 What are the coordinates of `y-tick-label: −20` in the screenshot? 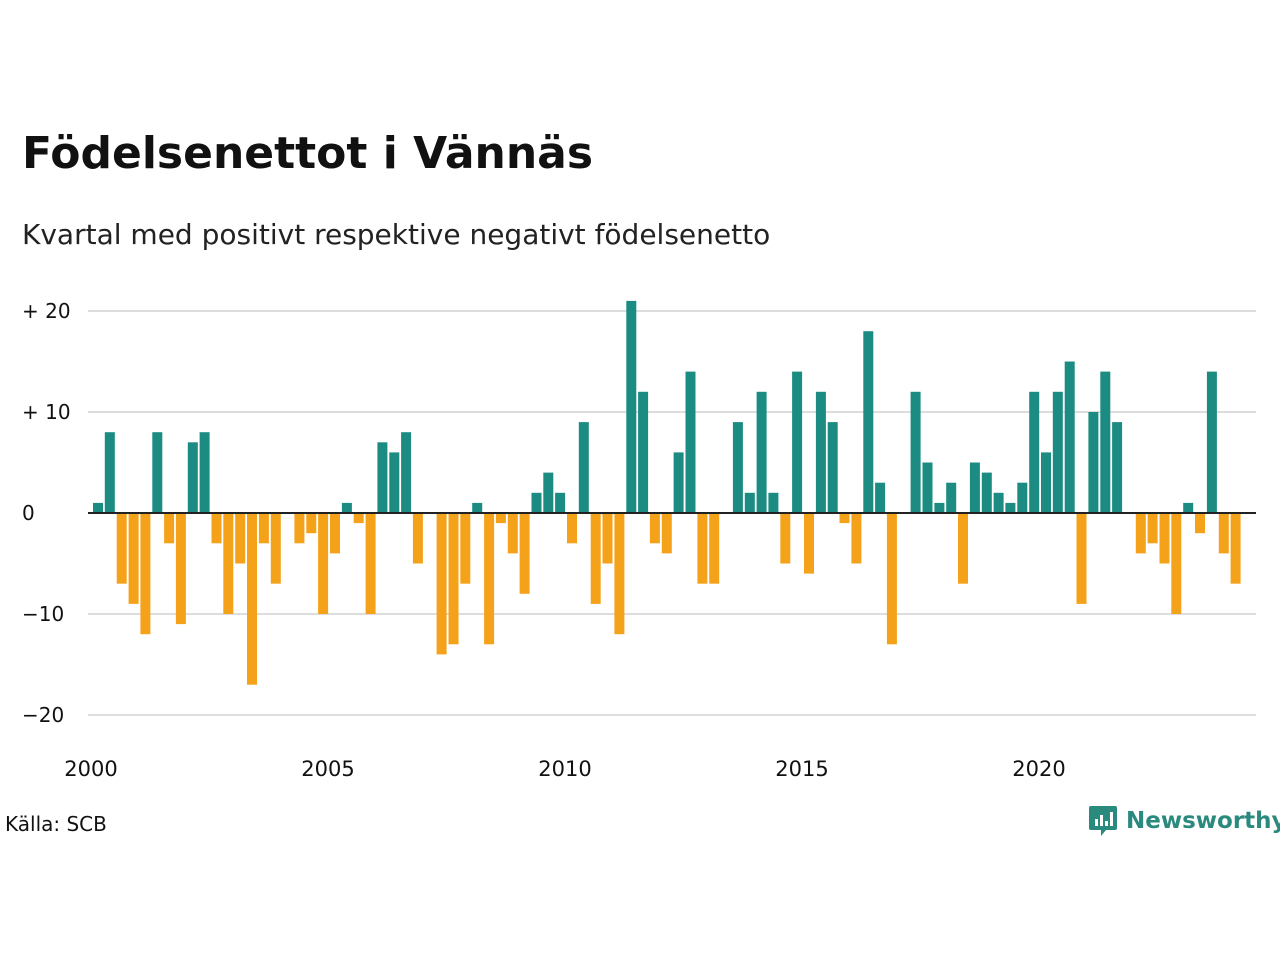 It's located at (43, 715).